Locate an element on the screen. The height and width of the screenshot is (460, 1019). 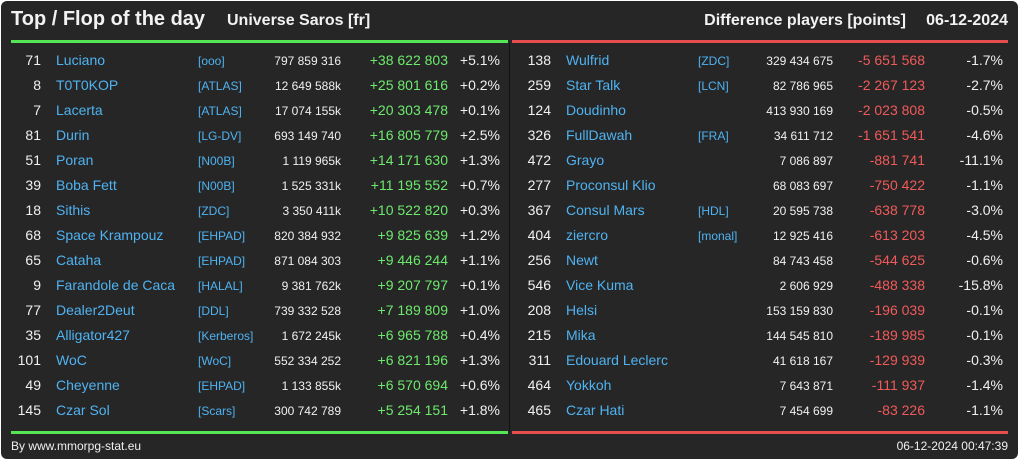
percent-change: +0.7% is located at coordinates (479, 185).